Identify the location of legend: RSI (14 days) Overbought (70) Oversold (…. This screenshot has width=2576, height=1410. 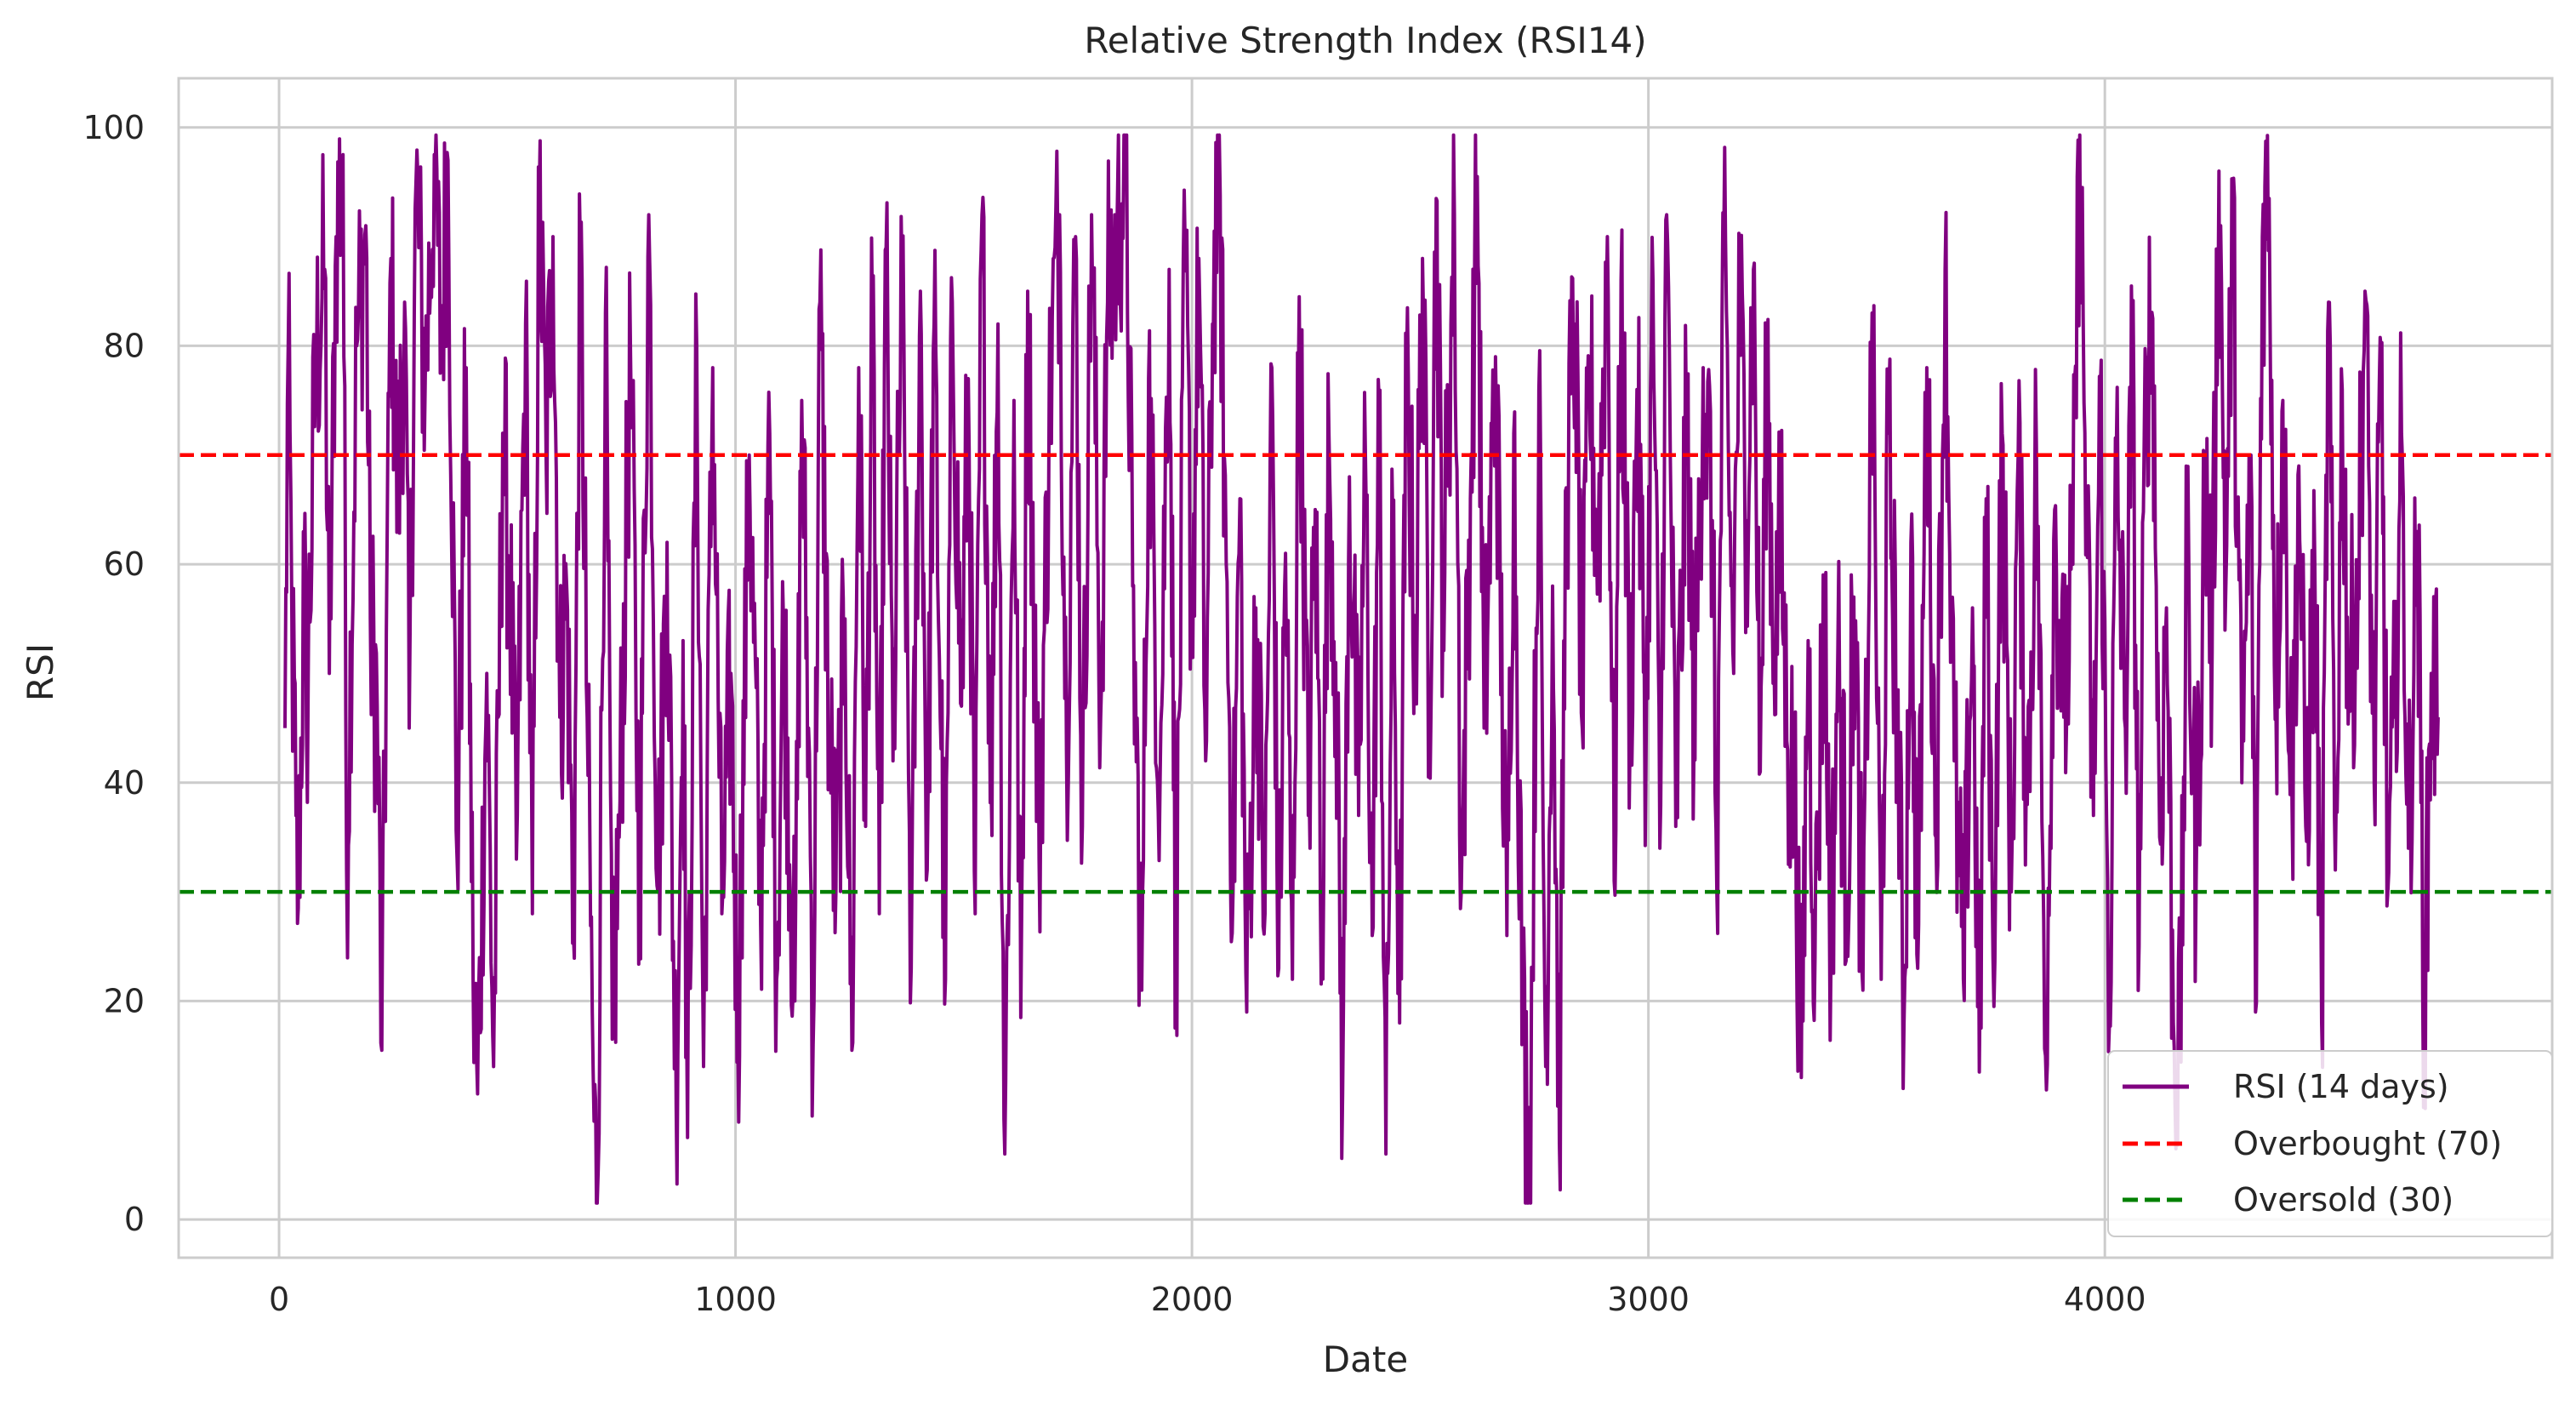
(2330, 1143).